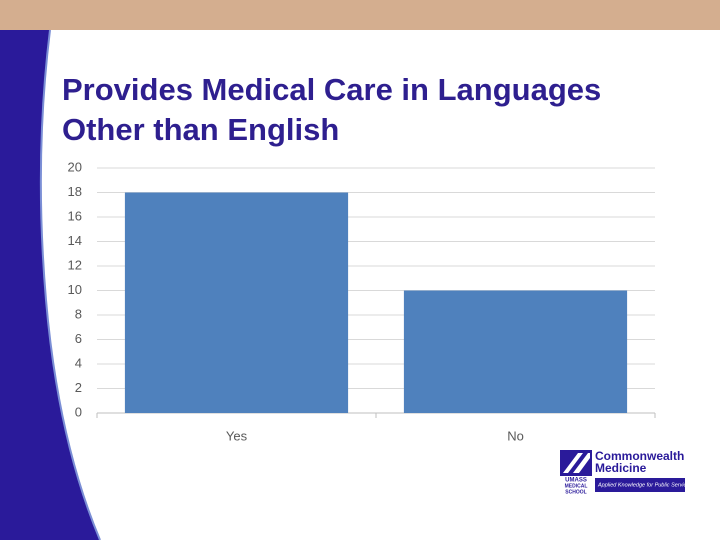 The width and height of the screenshot is (720, 540). What do you see at coordinates (75, 215) in the screenshot?
I see `y-tick-label: 16` at bounding box center [75, 215].